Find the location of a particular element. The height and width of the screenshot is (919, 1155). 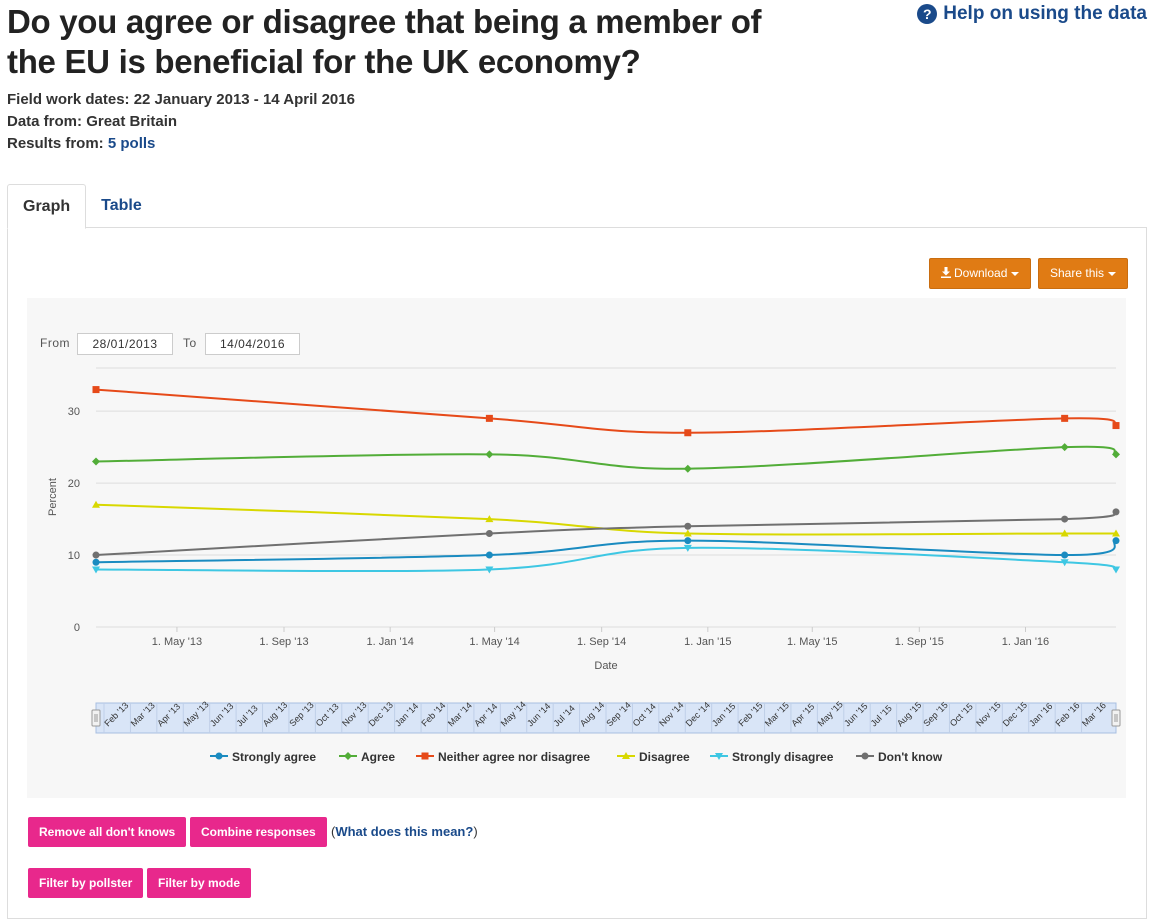

legend-item-don-t-know: Don't know is located at coordinates (899, 757).